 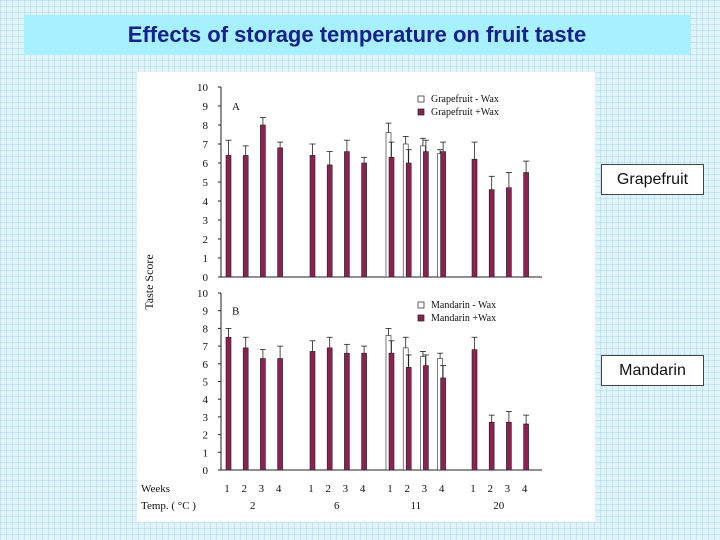 I want to click on x-tick-temperature: 11, so click(x=416, y=506).